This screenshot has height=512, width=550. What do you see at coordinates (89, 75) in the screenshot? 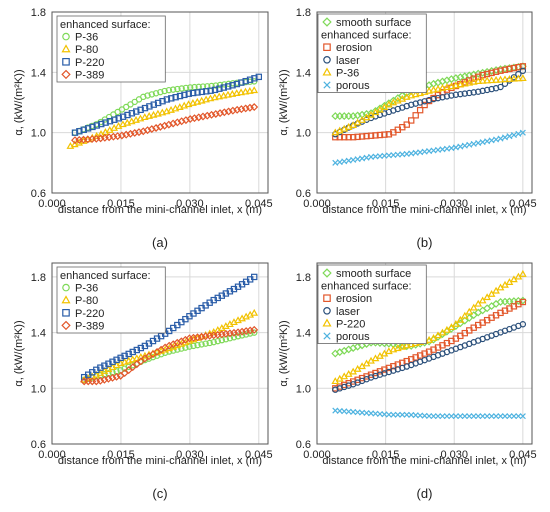
I see `legend-entry: P-389` at bounding box center [89, 75].